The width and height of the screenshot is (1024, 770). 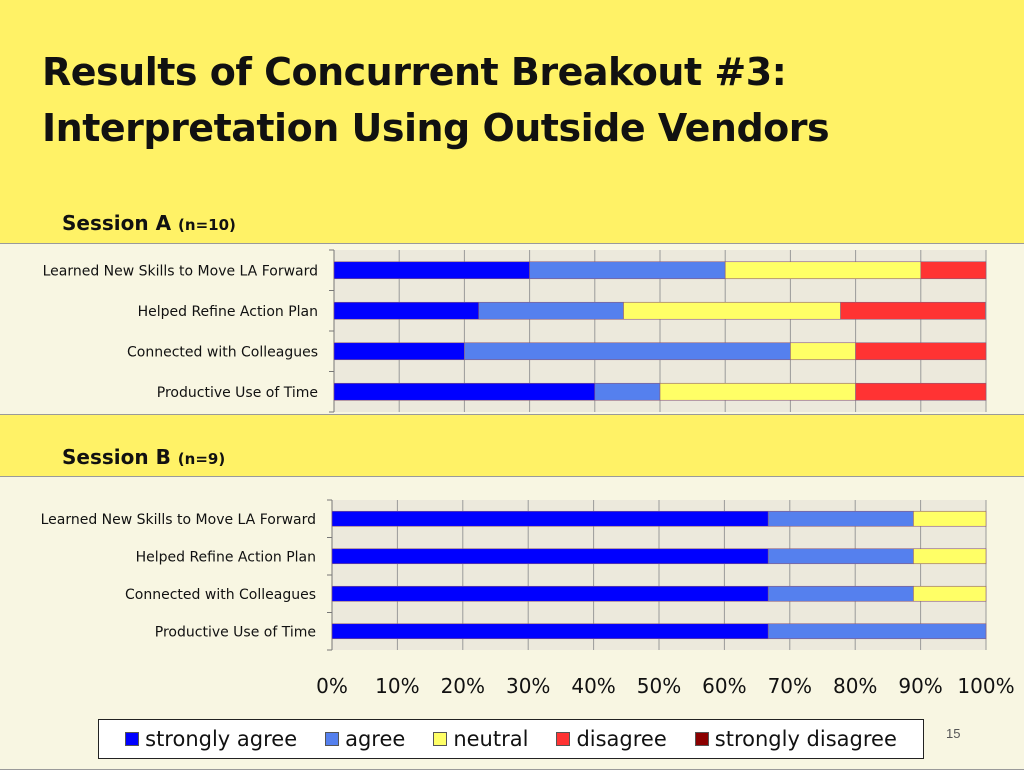 What do you see at coordinates (436, 128) in the screenshot?
I see `slide-title-line2: Interpretation Using Outside Vendors` at bounding box center [436, 128].